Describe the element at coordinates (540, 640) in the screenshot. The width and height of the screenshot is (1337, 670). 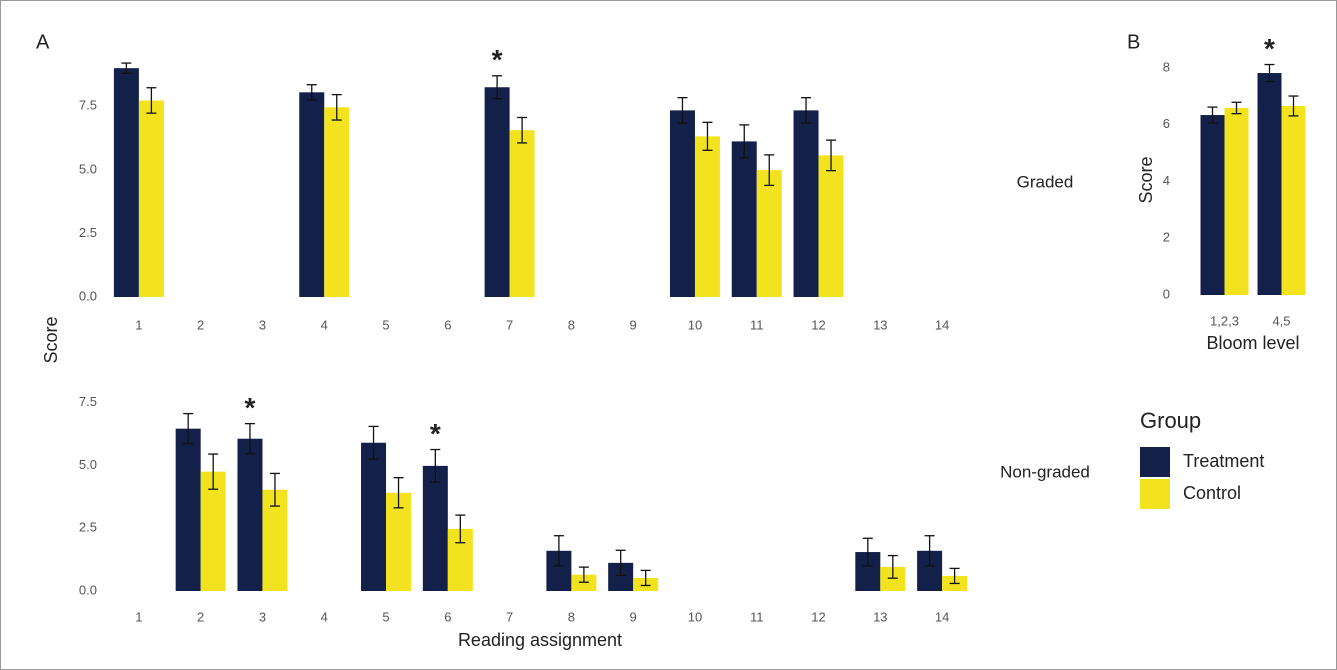
I see `x-axis-label: Reading assignment` at that location.